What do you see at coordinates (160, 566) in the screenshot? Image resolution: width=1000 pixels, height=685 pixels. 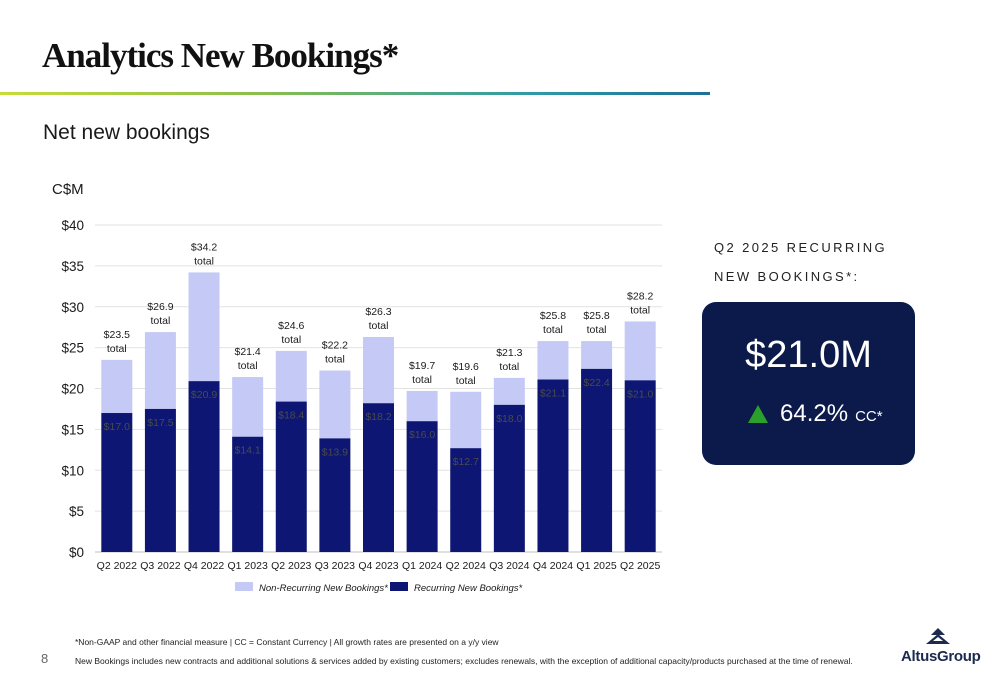 I see `x-tick-label: Q3 2022` at bounding box center [160, 566].